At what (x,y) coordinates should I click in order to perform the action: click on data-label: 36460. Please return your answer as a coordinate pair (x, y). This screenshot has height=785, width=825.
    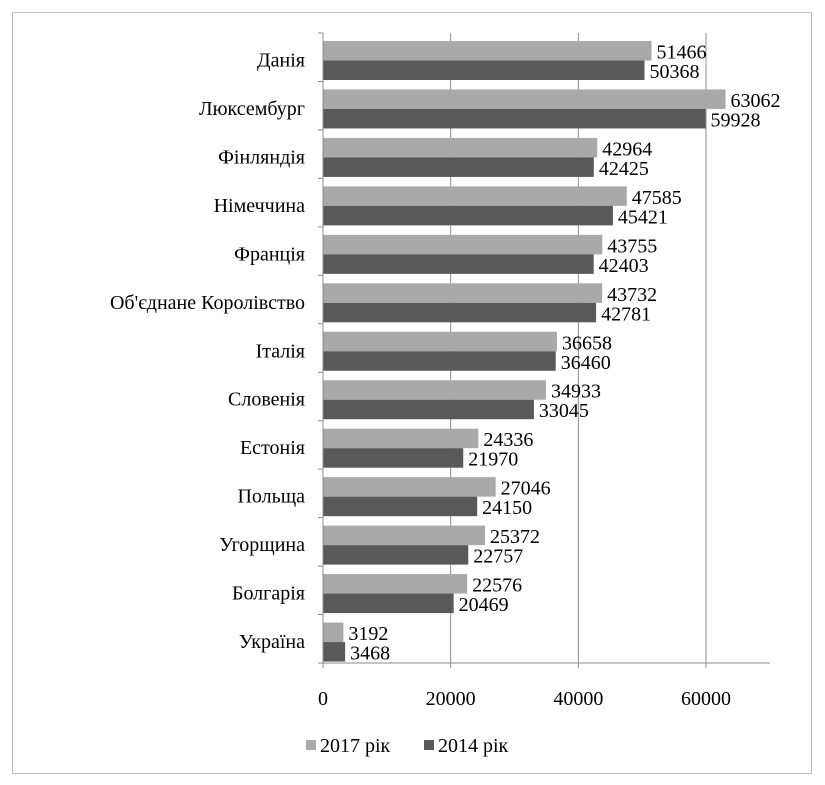
    Looking at the image, I should click on (586, 363).